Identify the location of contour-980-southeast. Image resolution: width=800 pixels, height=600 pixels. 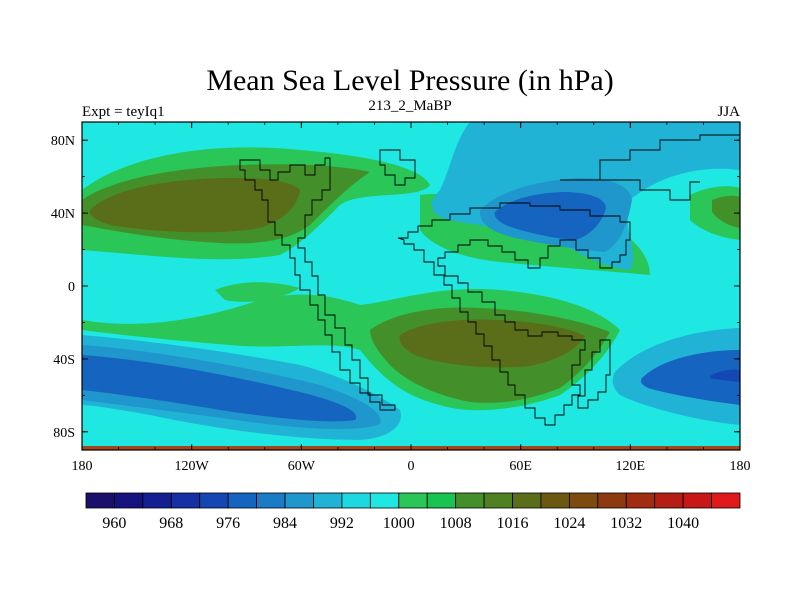
(725, 375).